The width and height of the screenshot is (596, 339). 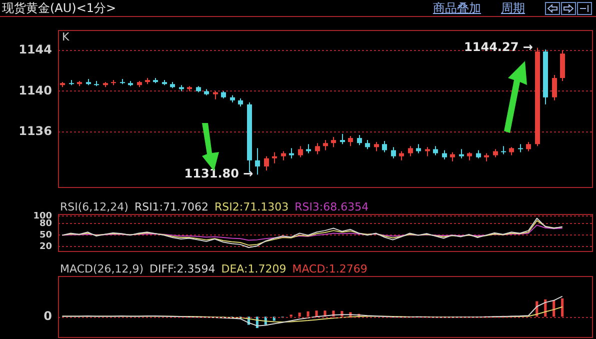 I want to click on y-tick-label: 50, so click(x=45, y=235).